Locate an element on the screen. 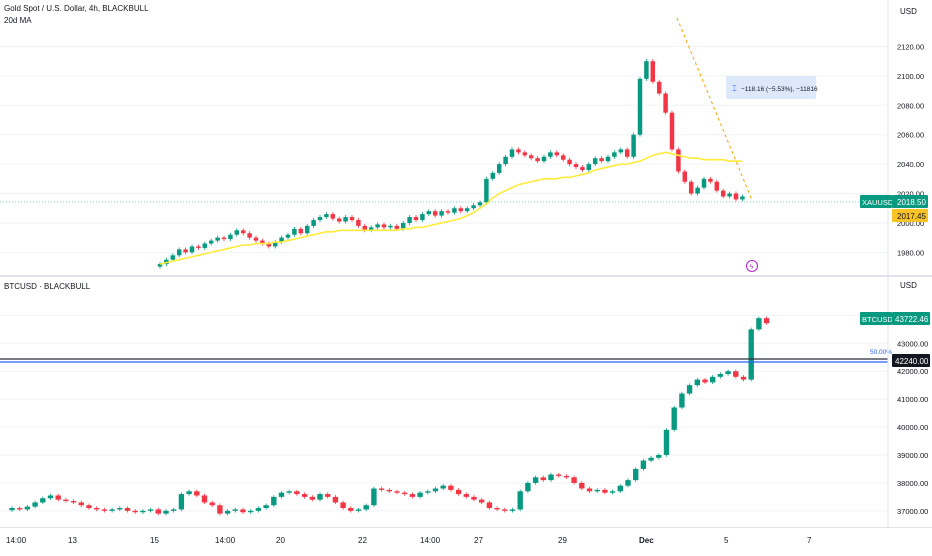 Image resolution: width=932 pixels, height=556 pixels. time-axis: 14:00 13 15 14:00 20 22 14:00 27 29 Dec 5 7 is located at coordinates (466, 539).